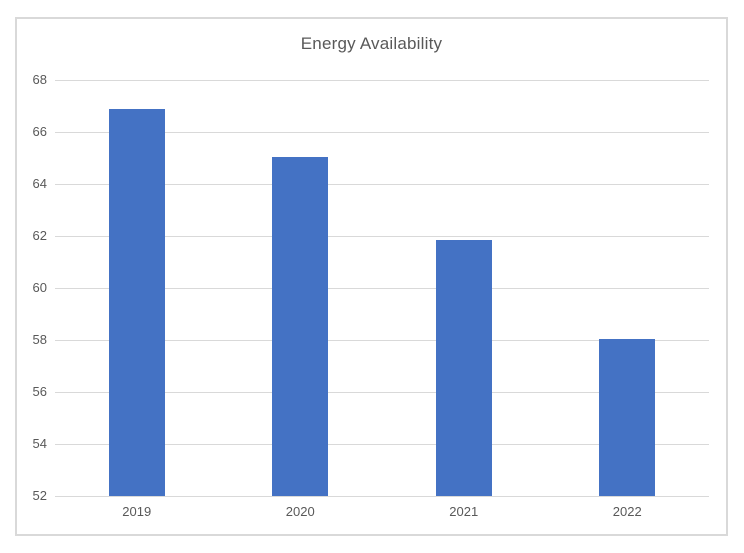  Describe the element at coordinates (627, 511) in the screenshot. I see `x-axis-tick-label: 2022` at that location.